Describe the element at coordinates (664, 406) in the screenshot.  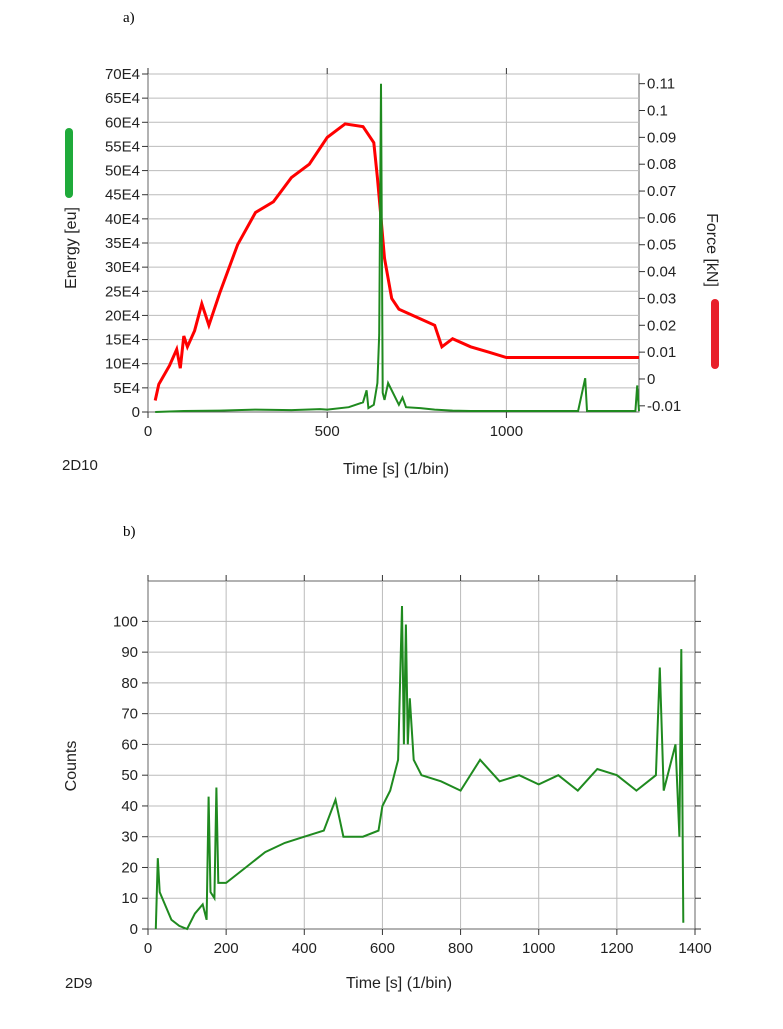
I see `y2-tick-label: -0.01` at that location.